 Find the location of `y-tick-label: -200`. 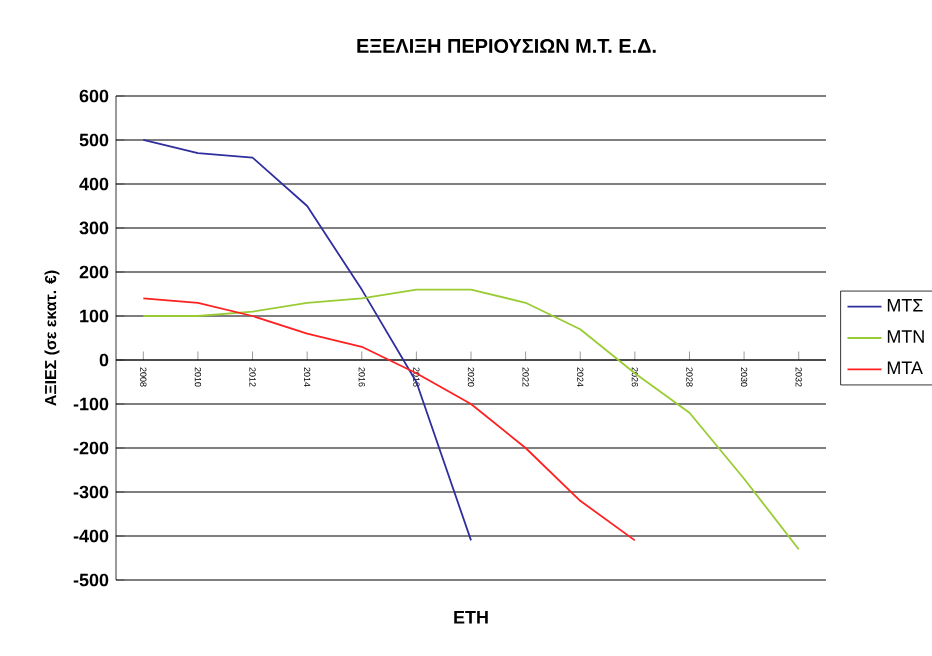

y-tick-label: -200 is located at coordinates (91, 448).